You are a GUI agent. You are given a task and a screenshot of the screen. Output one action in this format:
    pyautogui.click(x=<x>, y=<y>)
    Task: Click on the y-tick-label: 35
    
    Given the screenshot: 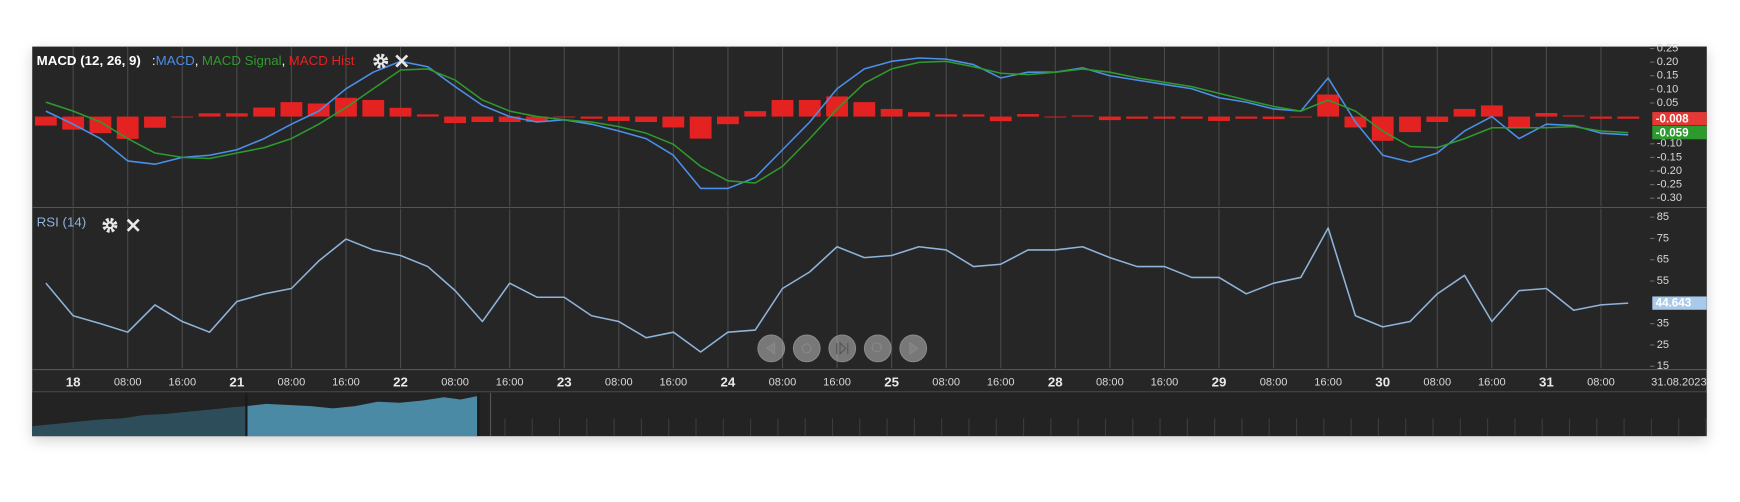 What is the action you would take?
    pyautogui.click(x=1663, y=324)
    